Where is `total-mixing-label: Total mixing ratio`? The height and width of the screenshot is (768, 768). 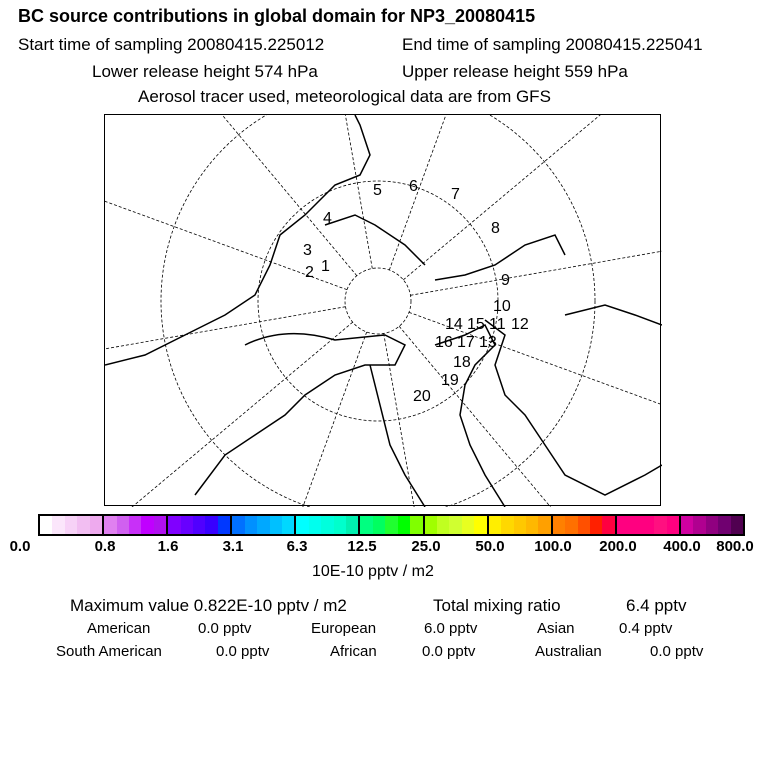 total-mixing-label: Total mixing ratio is located at coordinates (497, 605).